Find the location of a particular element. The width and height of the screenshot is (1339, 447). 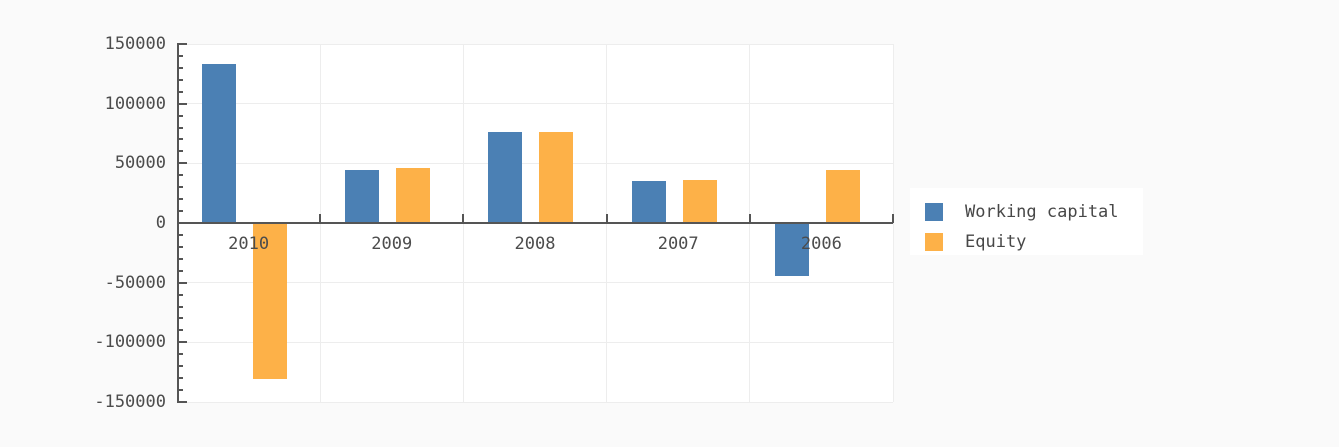

x-axis-label-2009: 2009 is located at coordinates (392, 244).